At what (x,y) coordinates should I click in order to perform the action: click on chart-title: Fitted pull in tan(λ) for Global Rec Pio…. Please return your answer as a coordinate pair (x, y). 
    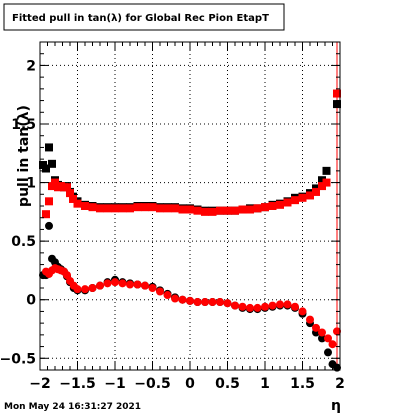
    Looking at the image, I should click on (140, 18).